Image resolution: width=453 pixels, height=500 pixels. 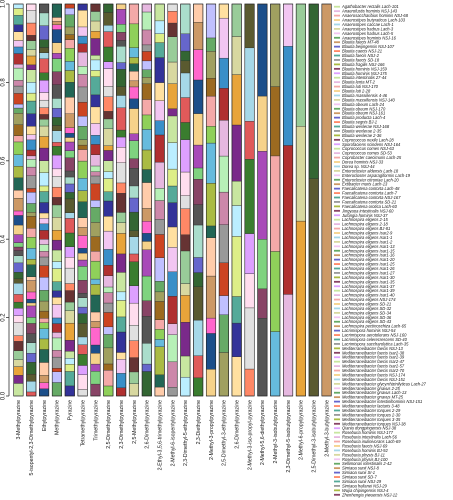 I want to click on x-category-label: 2-Methyl-3-isobutylpyrazine, so click(x=276, y=432).